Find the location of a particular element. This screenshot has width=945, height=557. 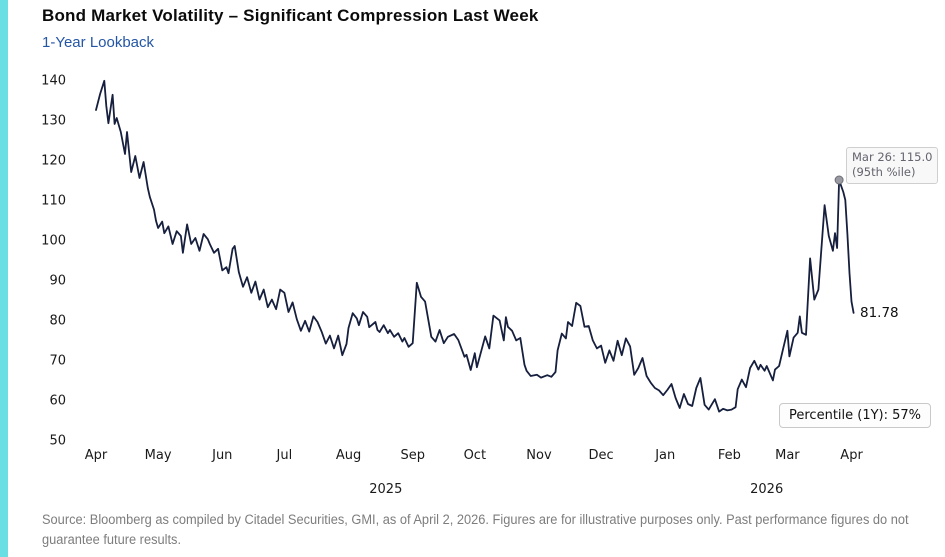

peak-marker-dot is located at coordinates (839, 180).